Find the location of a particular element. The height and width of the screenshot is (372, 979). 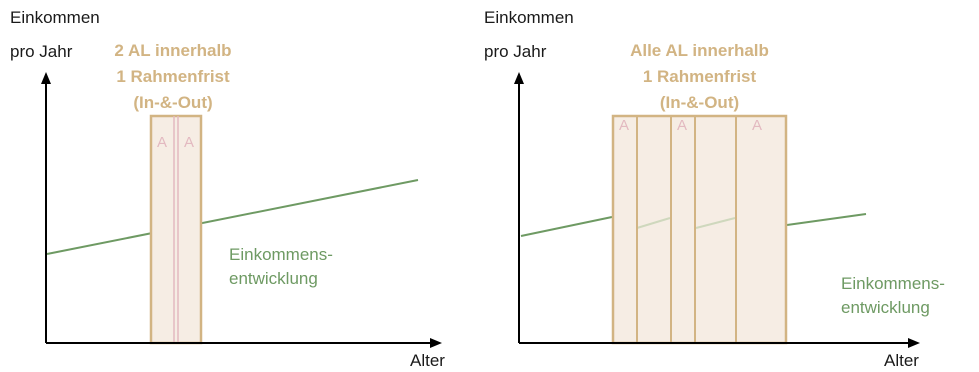

left-y-axis-label-line1: Einkommen is located at coordinates (55, 17).